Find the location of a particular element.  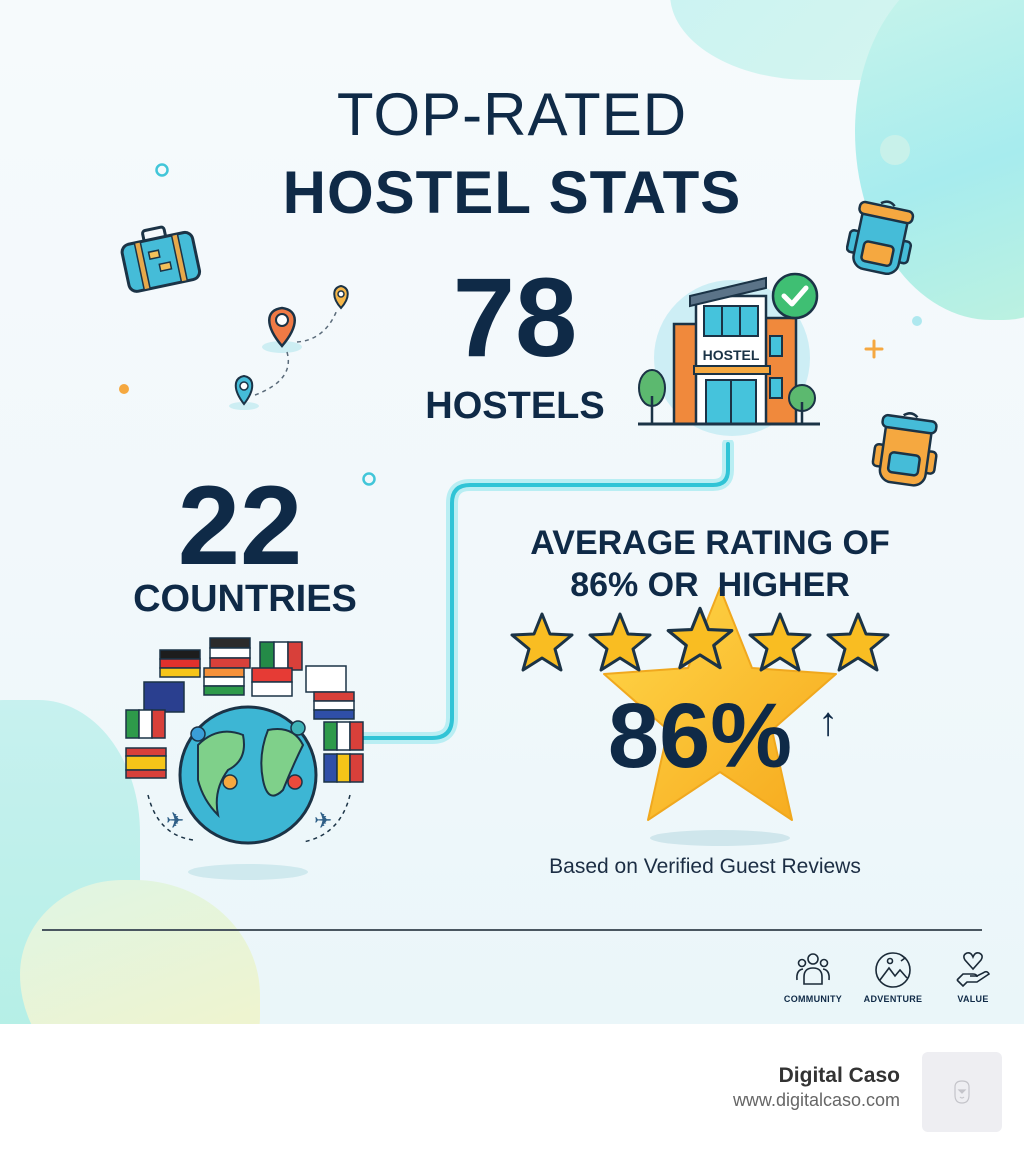

rating-heading-line-2: 86% OR HIGHER is located at coordinates (710, 585).